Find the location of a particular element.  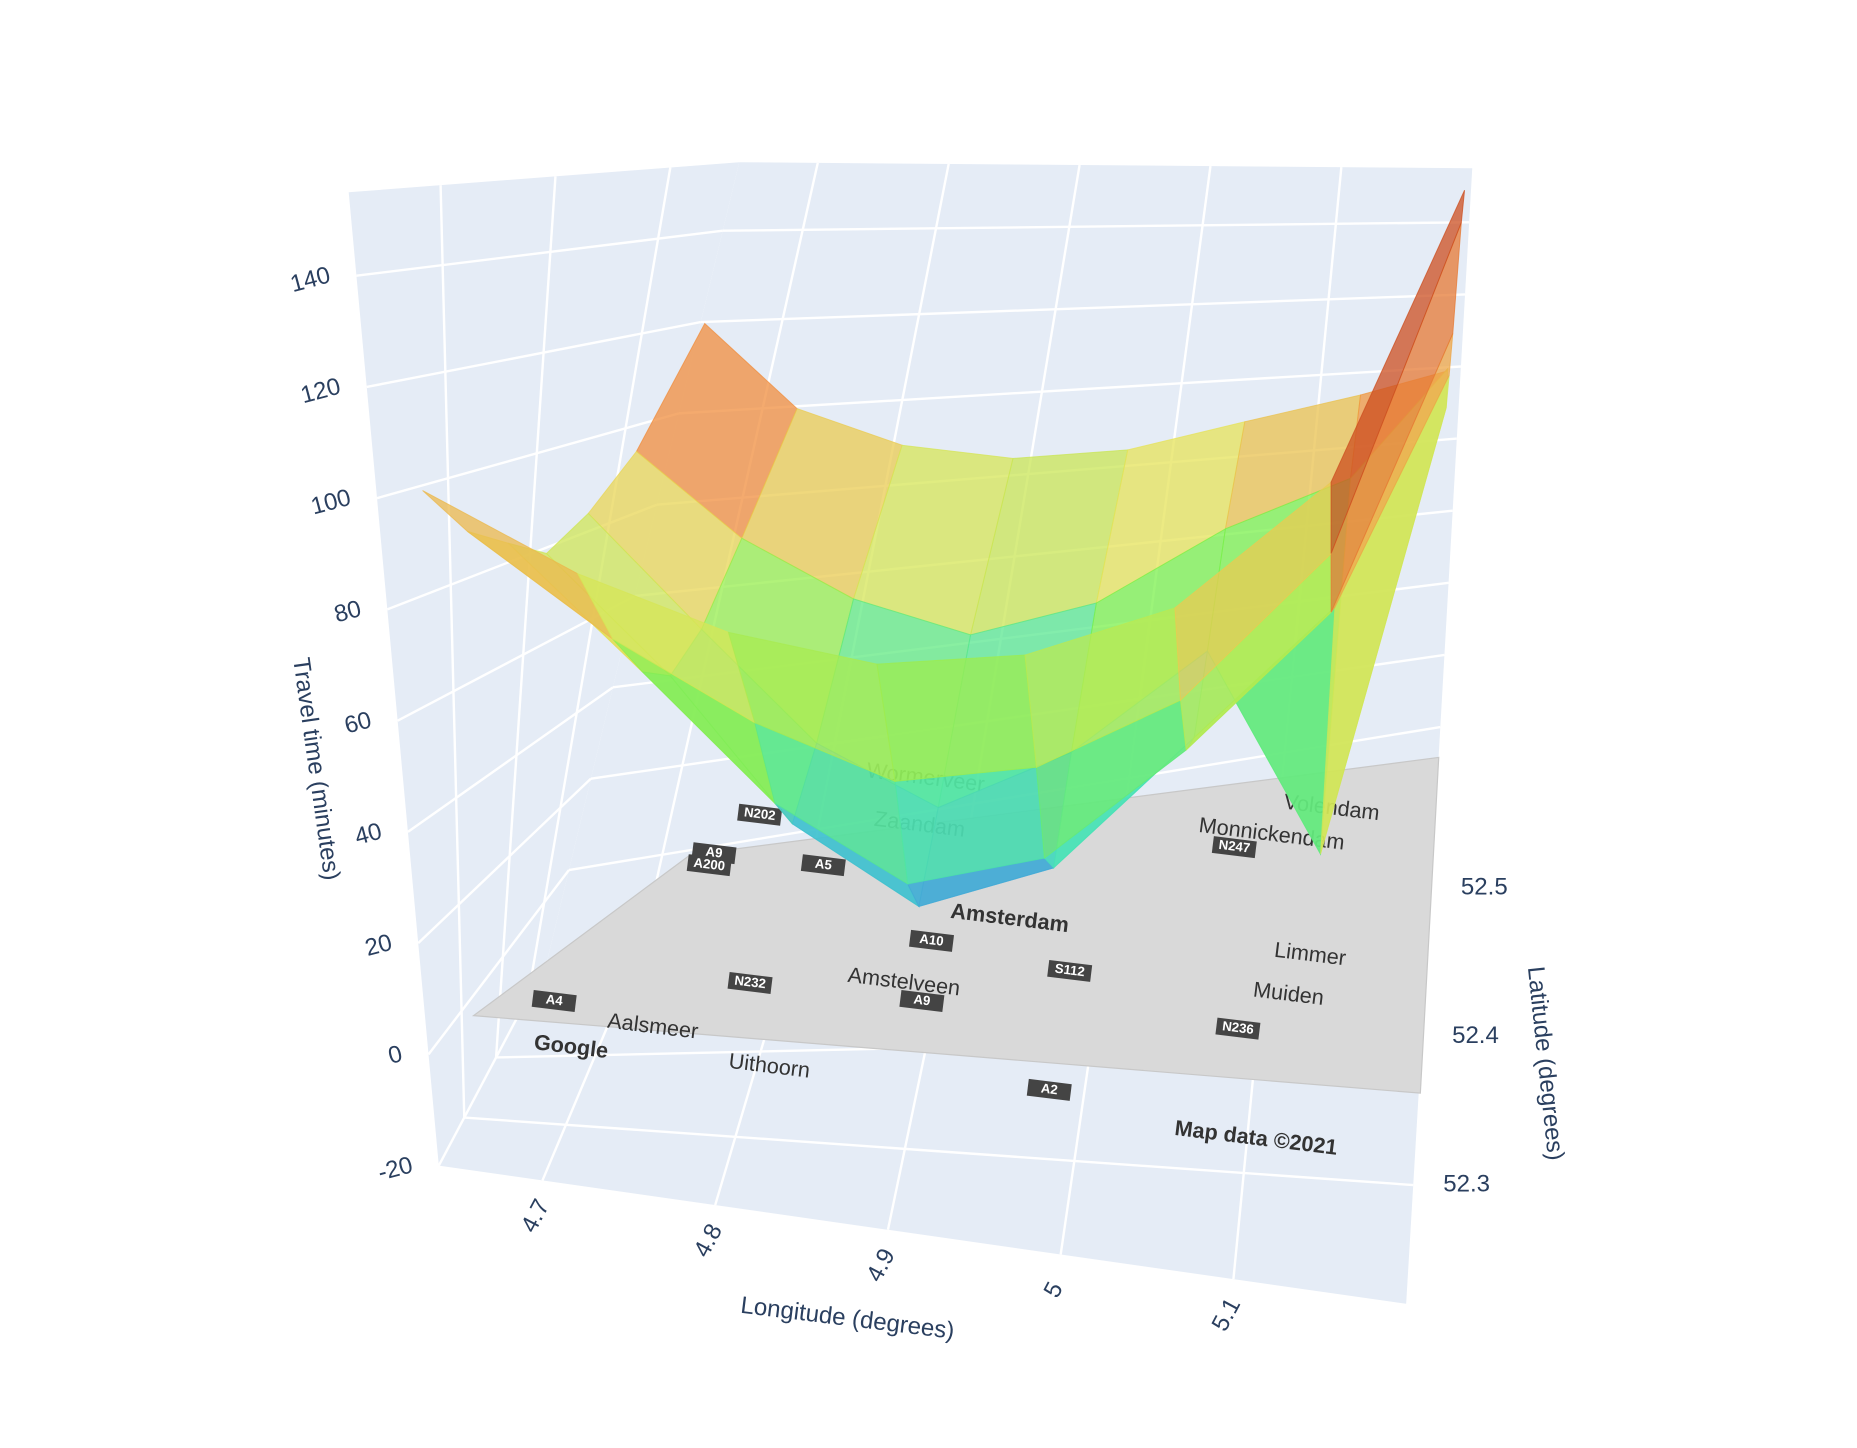

road-label: N236 is located at coordinates (1237, 1027).